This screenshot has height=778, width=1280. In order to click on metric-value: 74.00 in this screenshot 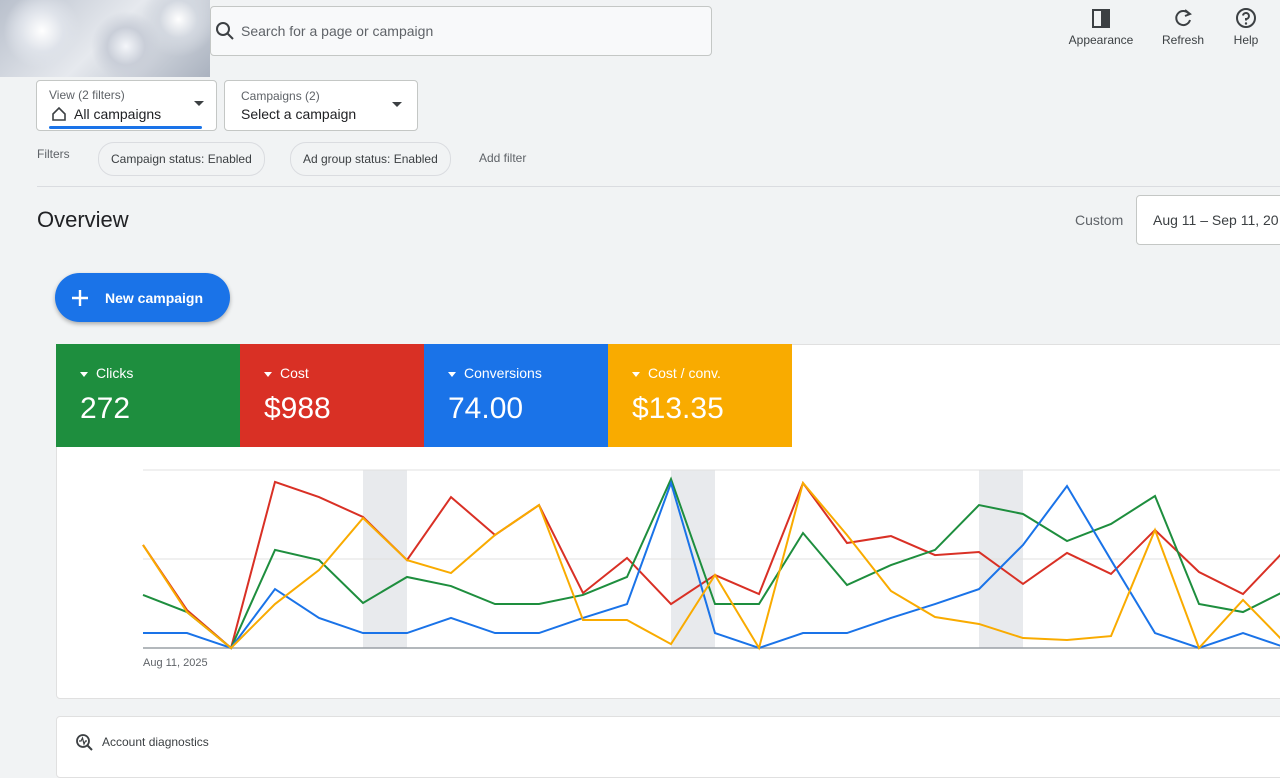, I will do `click(486, 408)`.